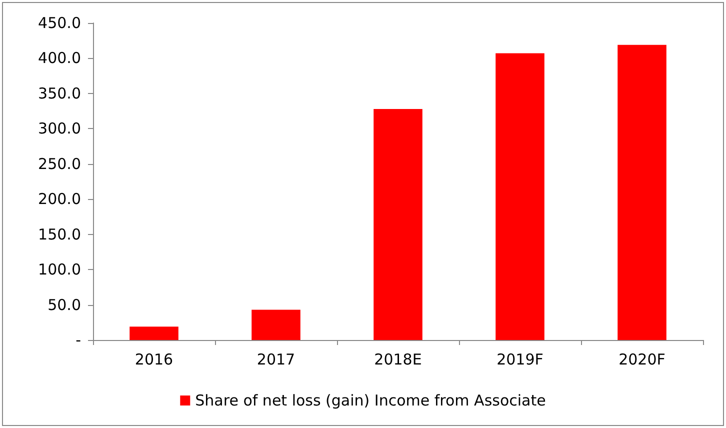 The height and width of the screenshot is (428, 726). Describe the element at coordinates (398, 359) in the screenshot. I see `x-tick-label: 2018E` at that location.